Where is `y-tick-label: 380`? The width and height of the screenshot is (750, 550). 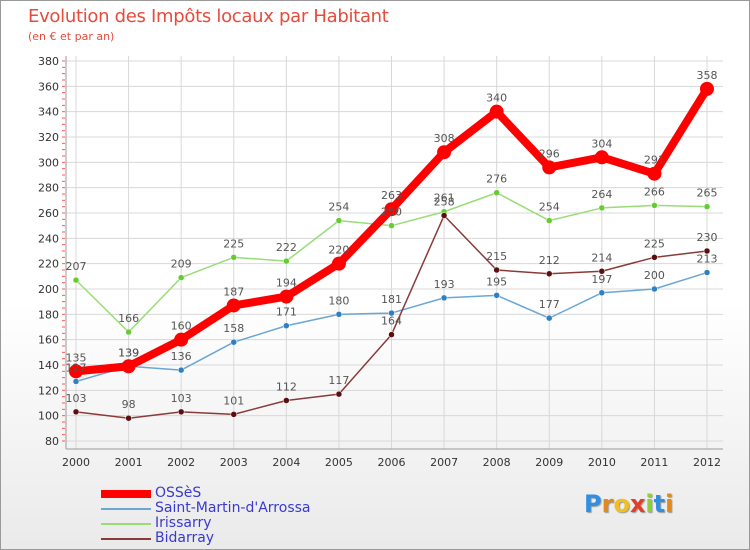
y-tick-label: 380 is located at coordinates (48, 61).